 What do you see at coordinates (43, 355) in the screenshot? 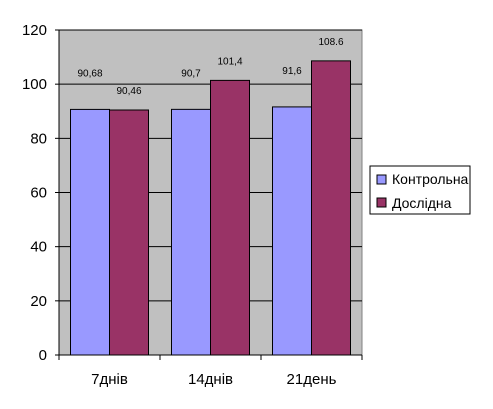
I see `y-tick-label-0: 0` at bounding box center [43, 355].